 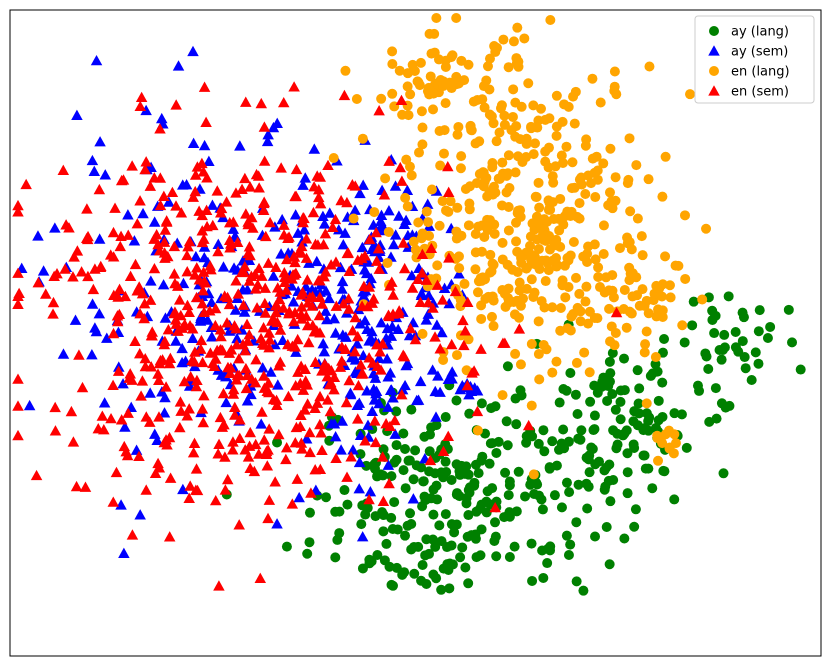 What do you see at coordinates (760, 72) in the screenshot?
I see `legend-label: en (lang)` at bounding box center [760, 72].